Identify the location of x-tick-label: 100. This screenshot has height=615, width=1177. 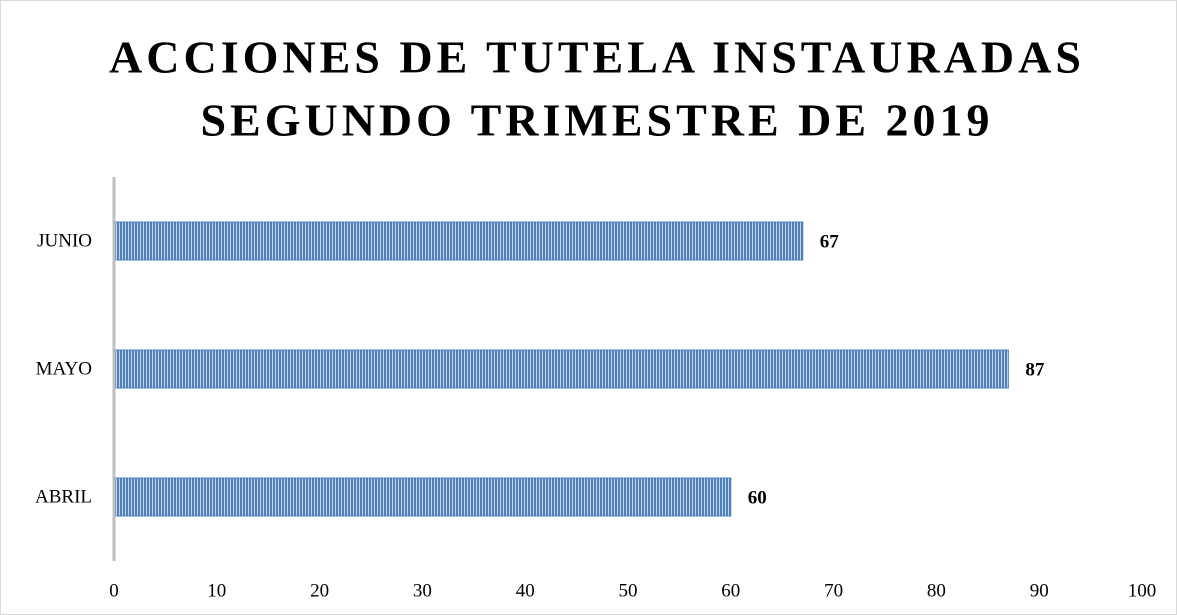
(1142, 590).